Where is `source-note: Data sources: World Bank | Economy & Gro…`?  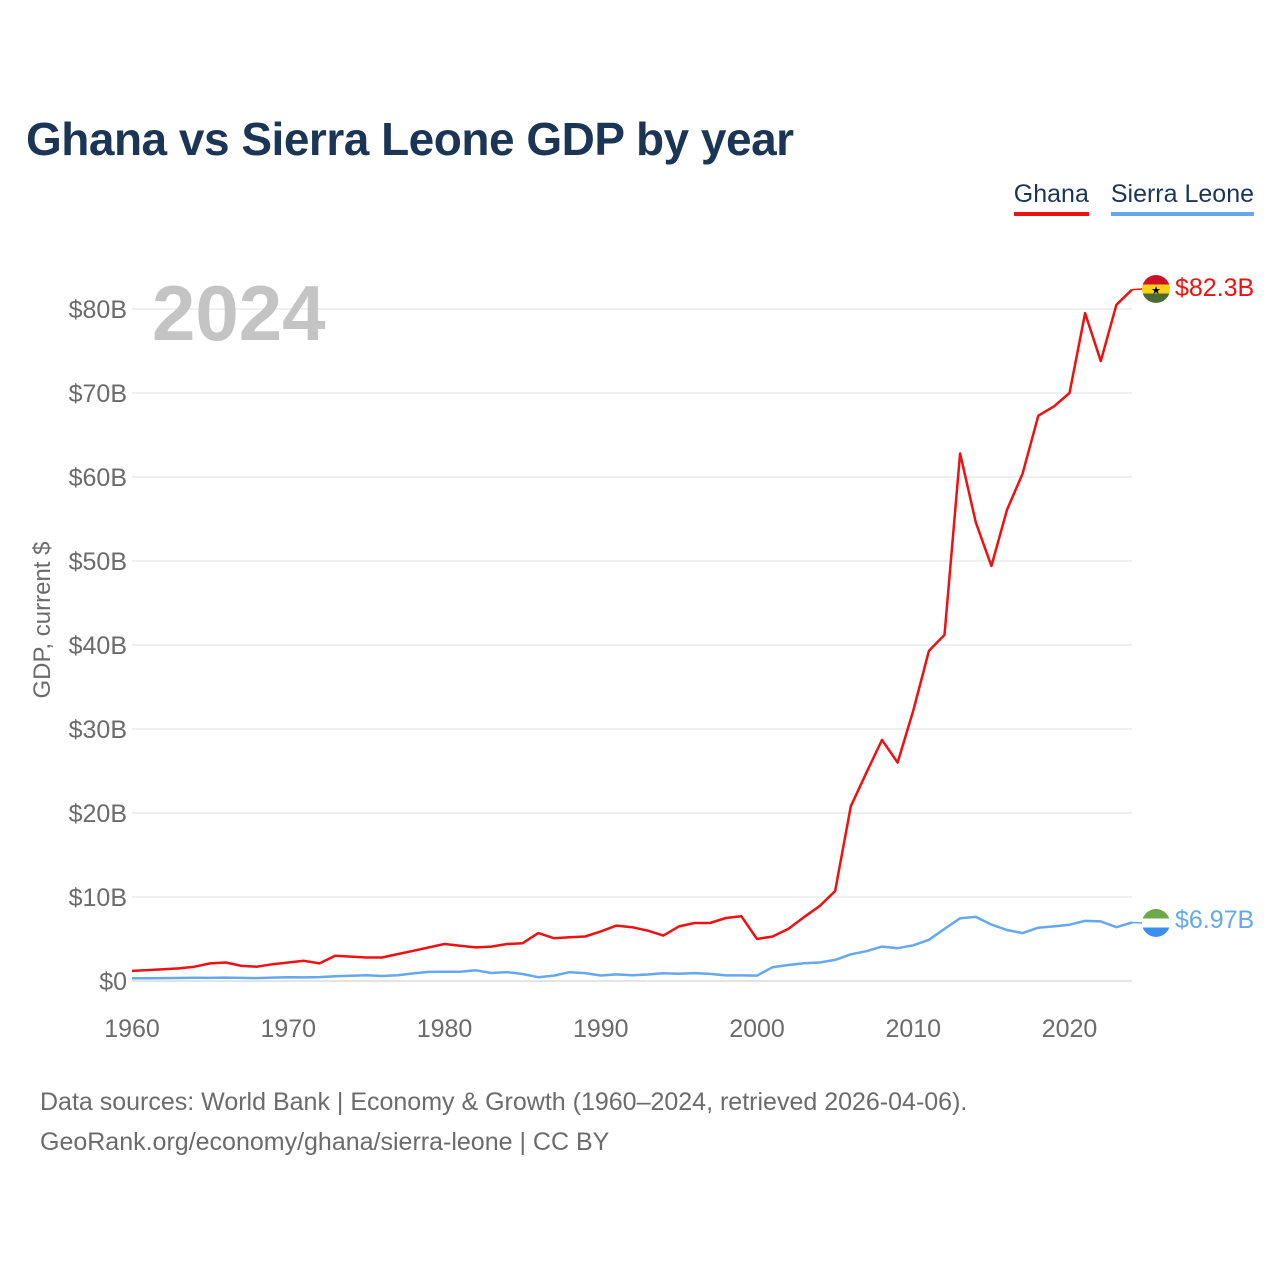
source-note: Data sources: World Bank | Economy & Gro… is located at coordinates (503, 1122).